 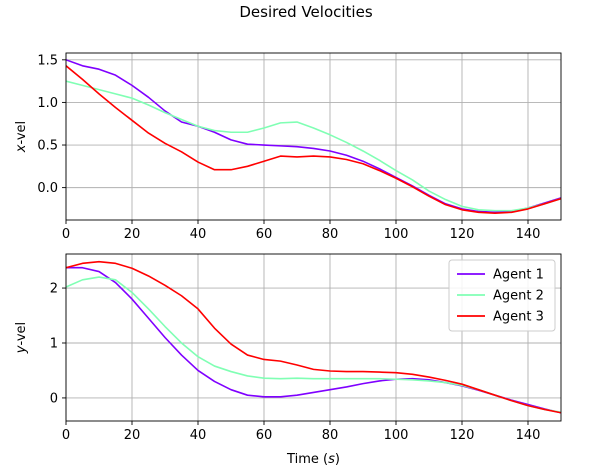 What do you see at coordinates (47, 188) in the screenshot?
I see `y-tick-label: 0.0` at bounding box center [47, 188].